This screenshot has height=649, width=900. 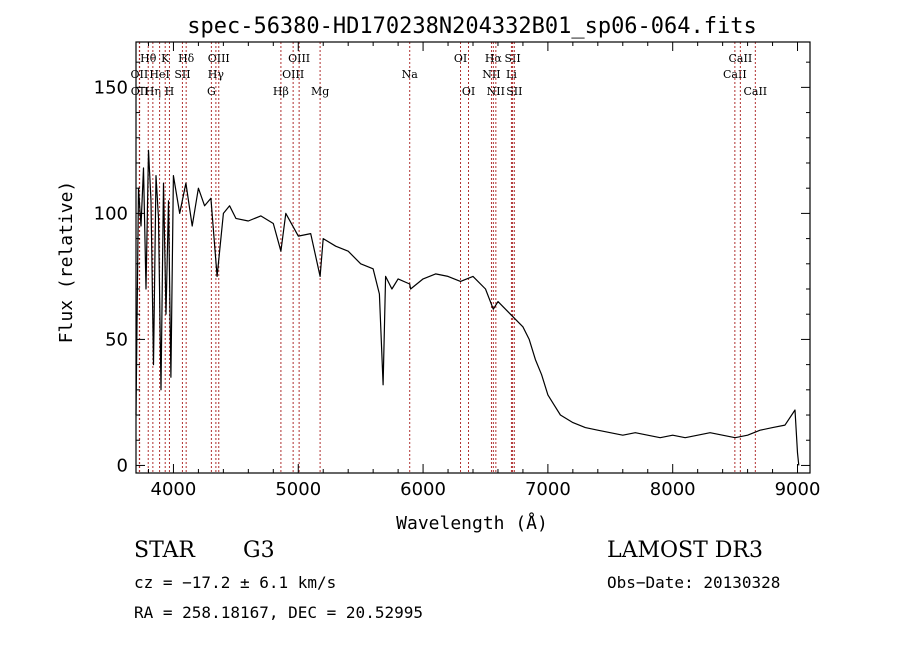 What do you see at coordinates (494, 58) in the screenshot?
I see `line-marker-label: Hα` at bounding box center [494, 58].